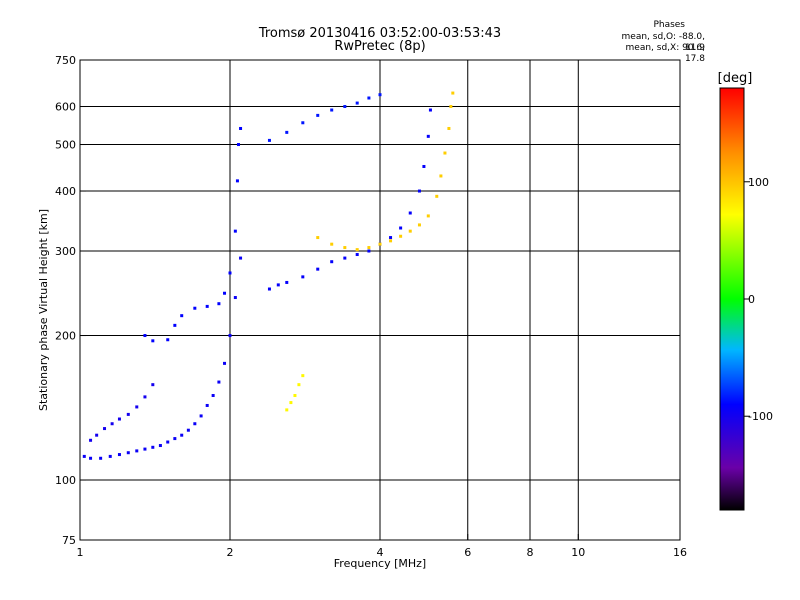 The width and height of the screenshot is (800, 600). What do you see at coordinates (758, 299) in the screenshot?
I see `colorbar-ticks: 100 0 -100` at bounding box center [758, 299].